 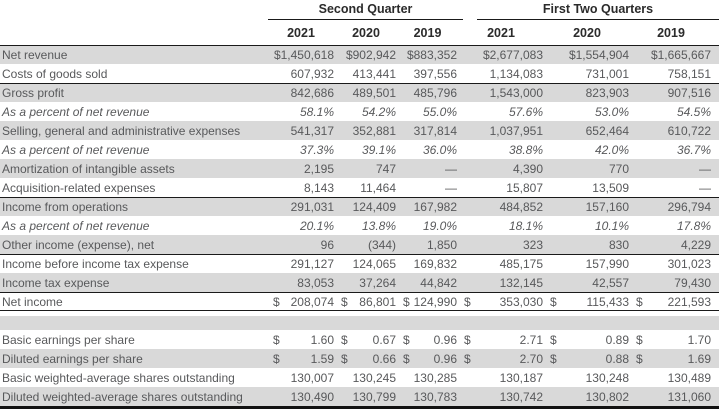 What do you see at coordinates (374, 73) in the screenshot?
I see `value-cell: 413,441` at bounding box center [374, 73].